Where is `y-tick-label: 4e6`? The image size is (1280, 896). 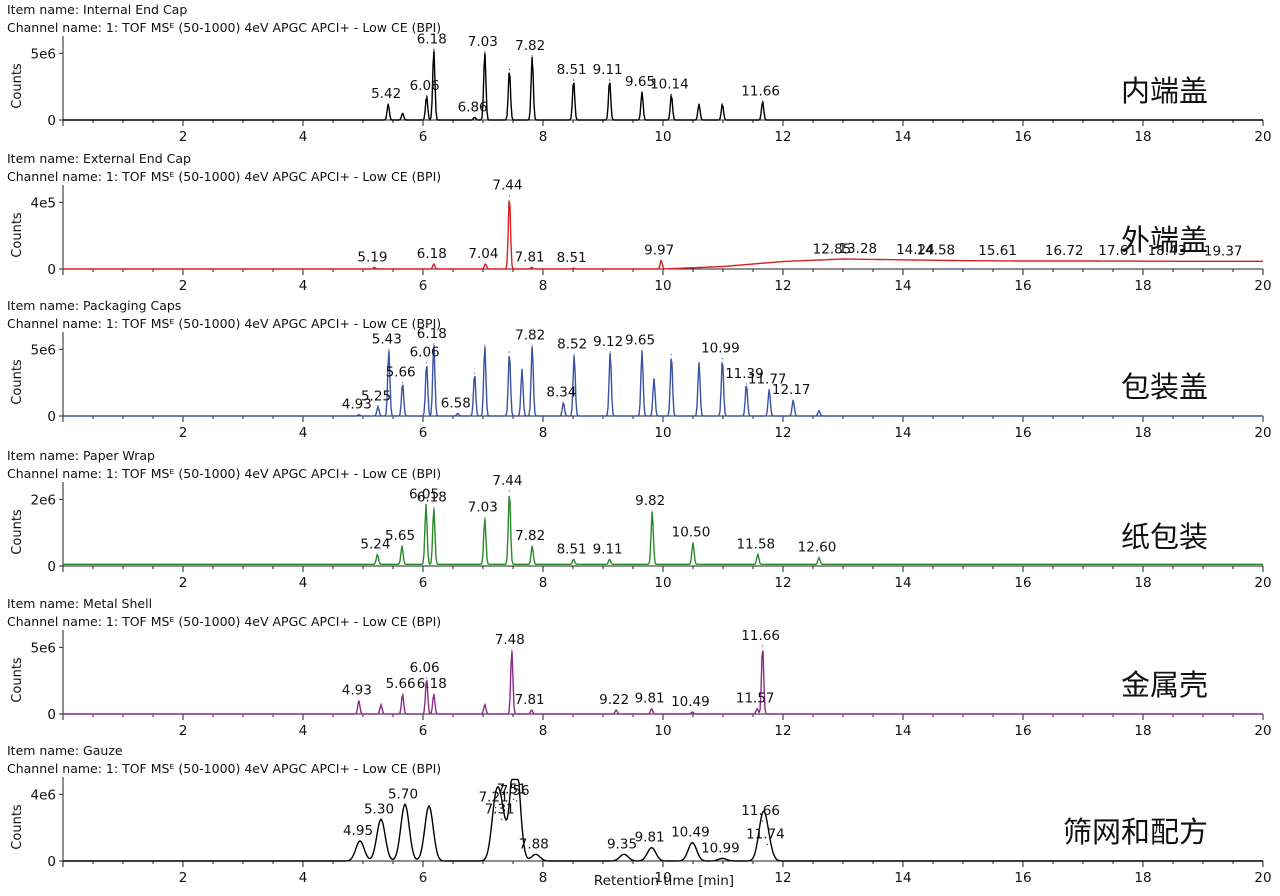
y-tick-label: 4e6 is located at coordinates (43, 795).